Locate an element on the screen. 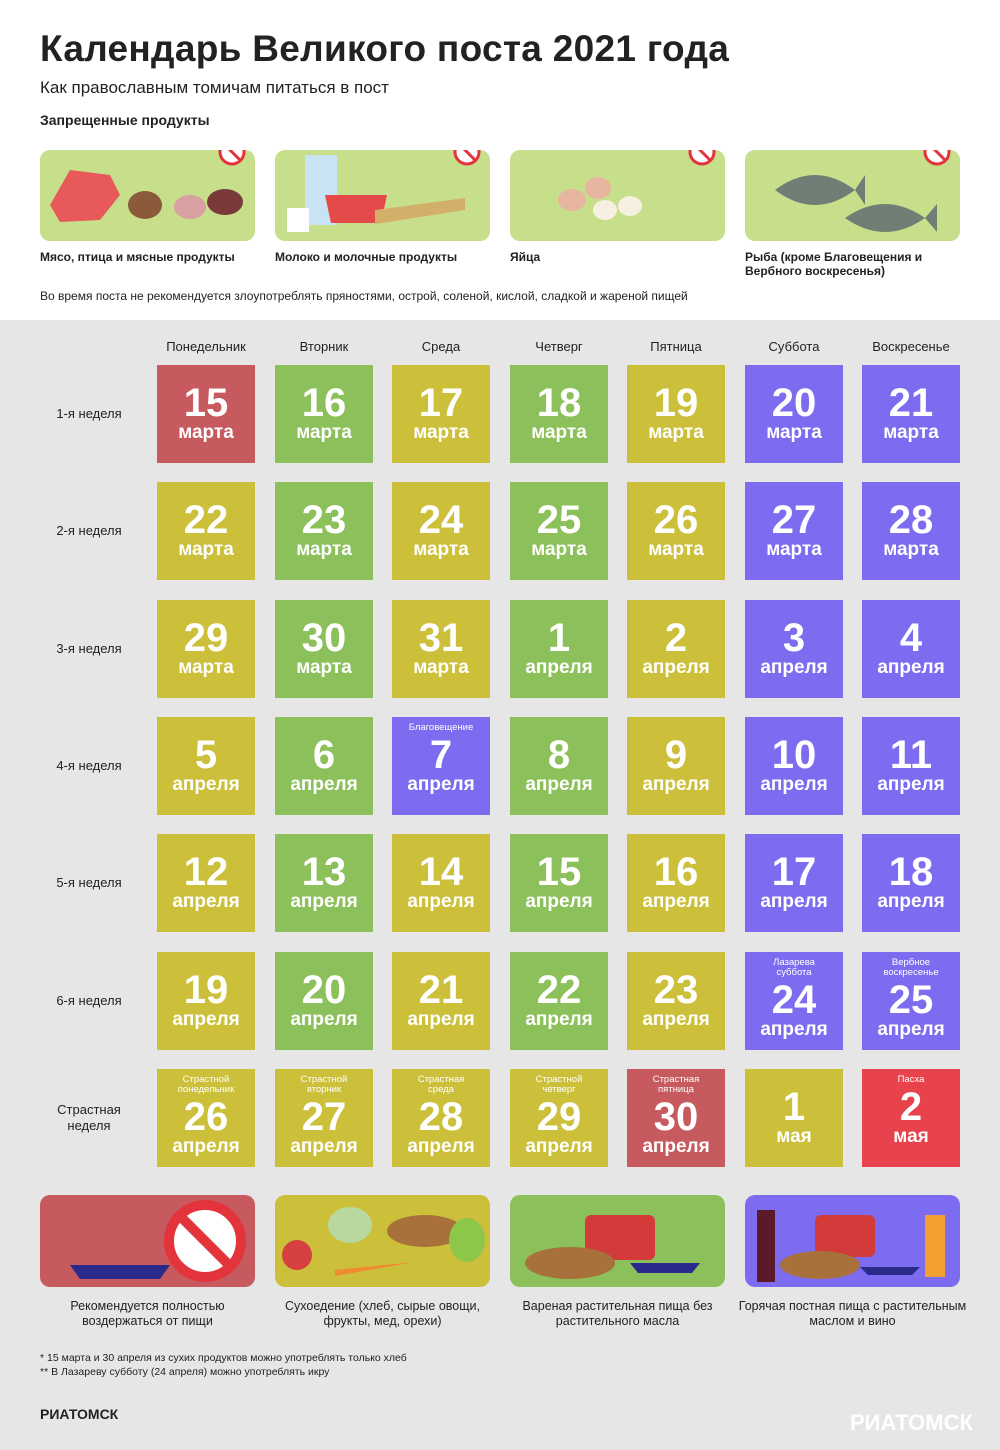 The height and width of the screenshot is (1450, 1000). day-cell: 13 апреля is located at coordinates (324, 883).